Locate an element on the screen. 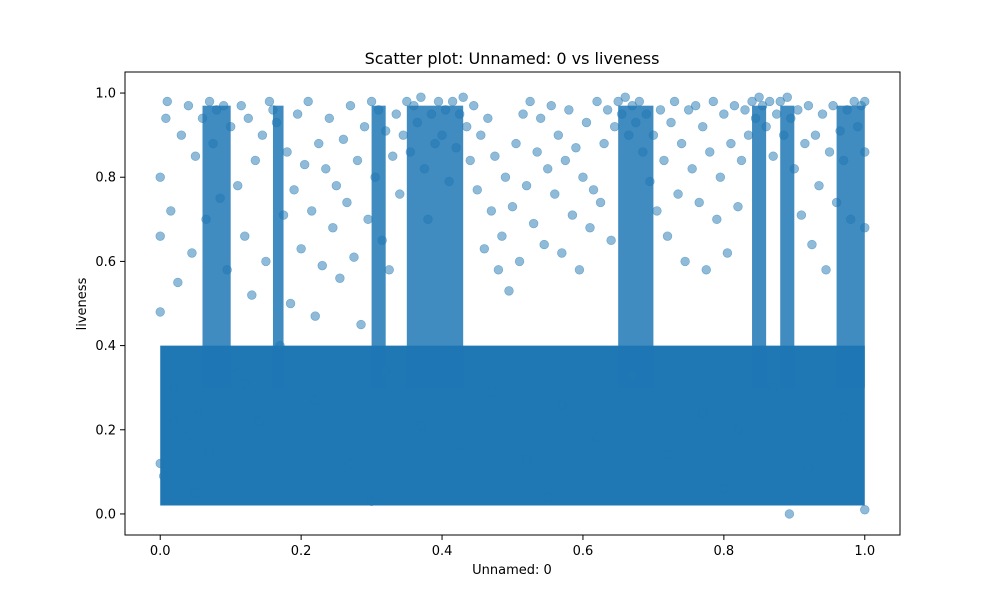 Image resolution: width=1000 pixels, height=600 pixels. x-axis-title: Unnamed: 0 is located at coordinates (512, 570).